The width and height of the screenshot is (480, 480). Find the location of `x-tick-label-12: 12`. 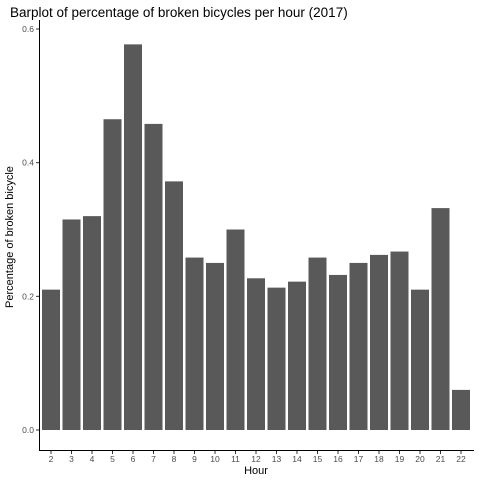

x-tick-label-12: 12 is located at coordinates (256, 459).